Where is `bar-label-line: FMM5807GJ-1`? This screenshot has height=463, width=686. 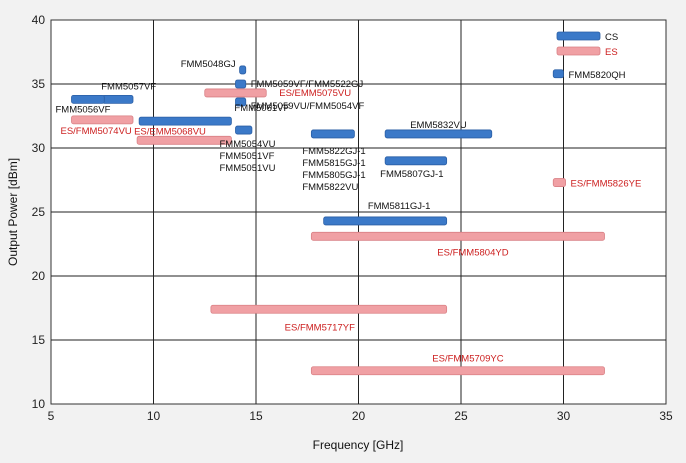 bar-label-line: FMM5807GJ-1 is located at coordinates (411, 174).